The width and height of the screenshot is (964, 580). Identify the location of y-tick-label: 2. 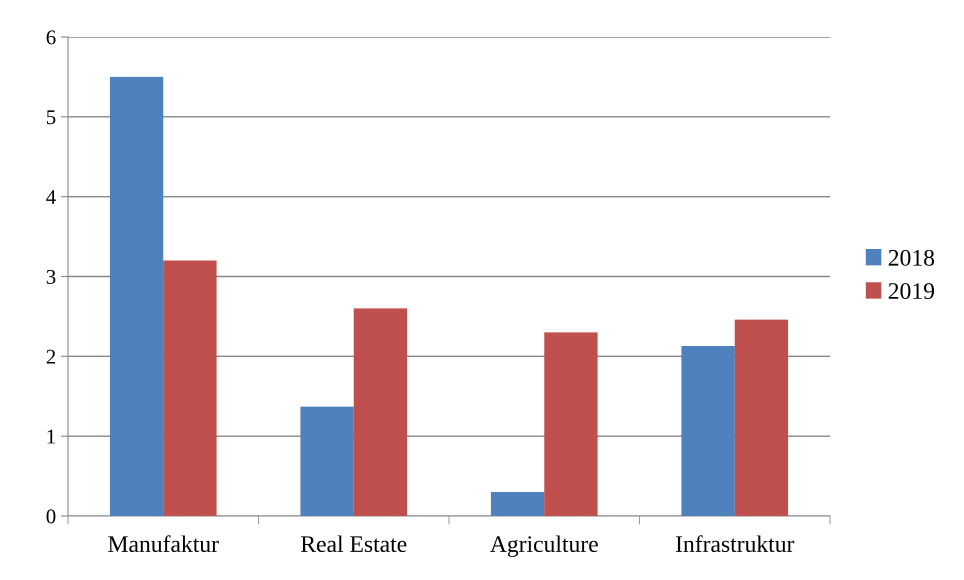
(51, 357).